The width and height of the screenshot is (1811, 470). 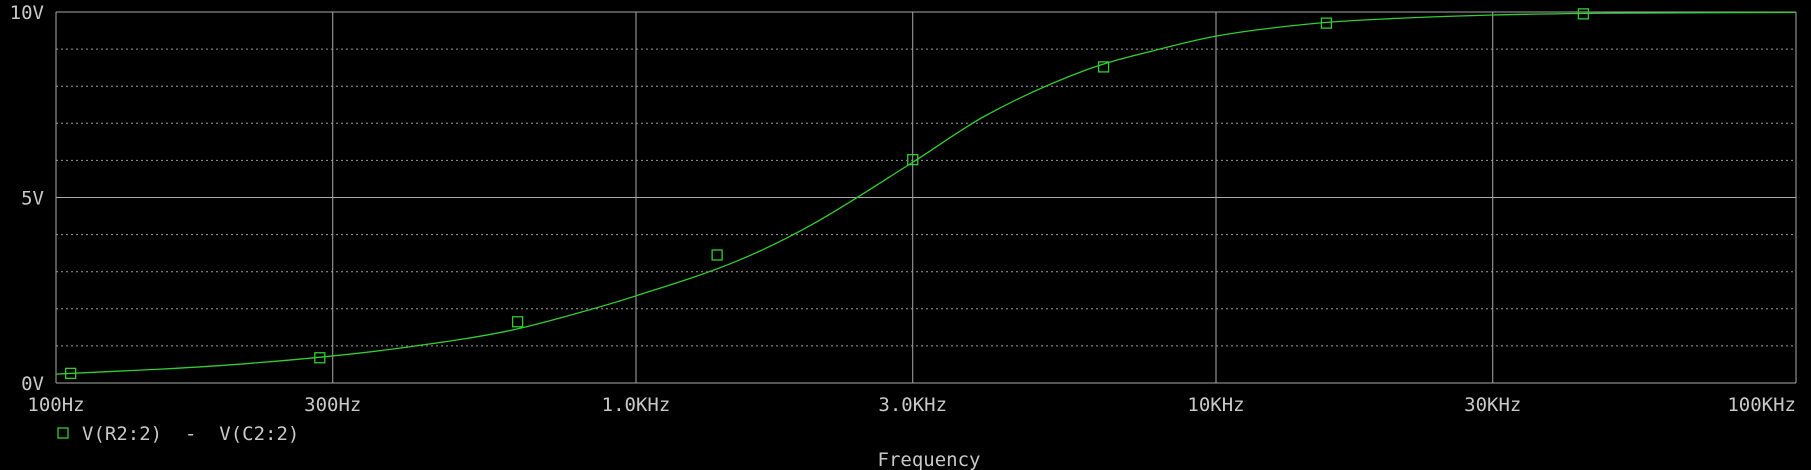 What do you see at coordinates (1215, 405) in the screenshot?
I see `x-tick-label: 10KHz` at bounding box center [1215, 405].